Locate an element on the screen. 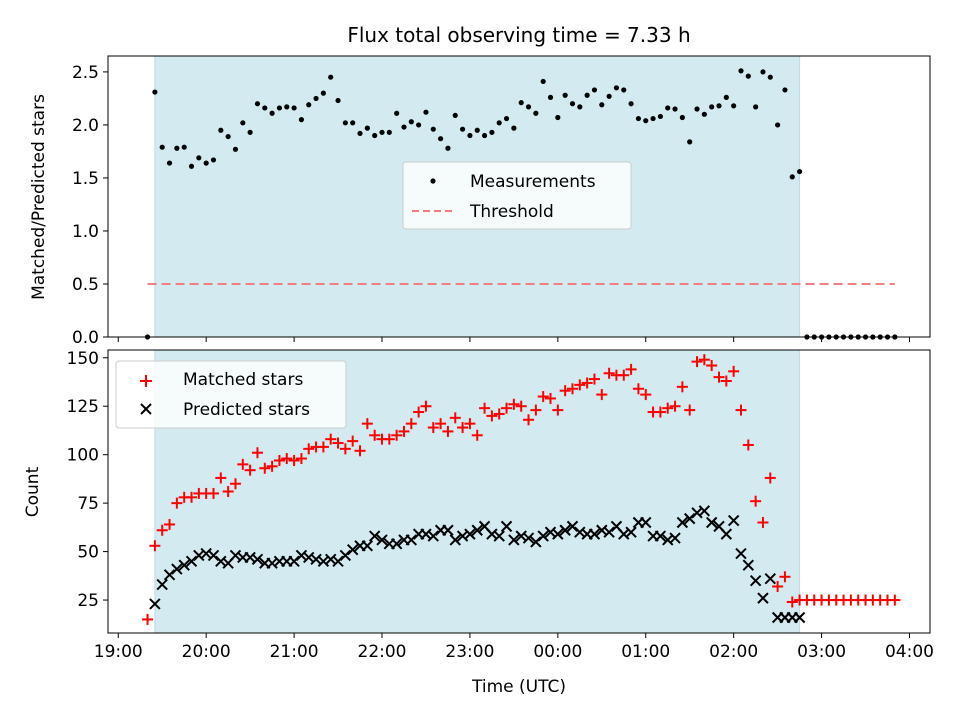  x-tick-label: 23:00 is located at coordinates (469, 652).